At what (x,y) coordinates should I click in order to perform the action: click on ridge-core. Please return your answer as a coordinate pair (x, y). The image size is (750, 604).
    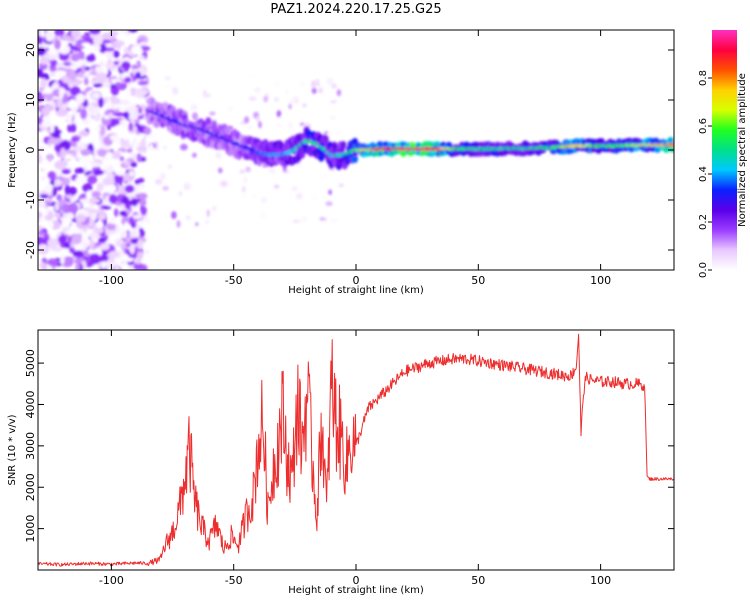
    Looking at the image, I should click on (672, 145).